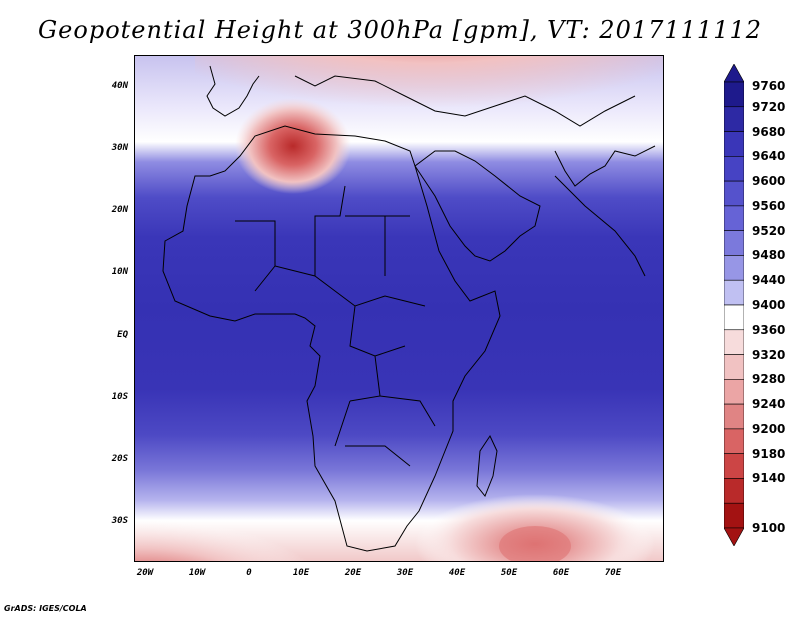 This screenshot has height=618, width=800. Describe the element at coordinates (769, 404) in the screenshot. I see `colorbar-level-label: 9240` at that location.